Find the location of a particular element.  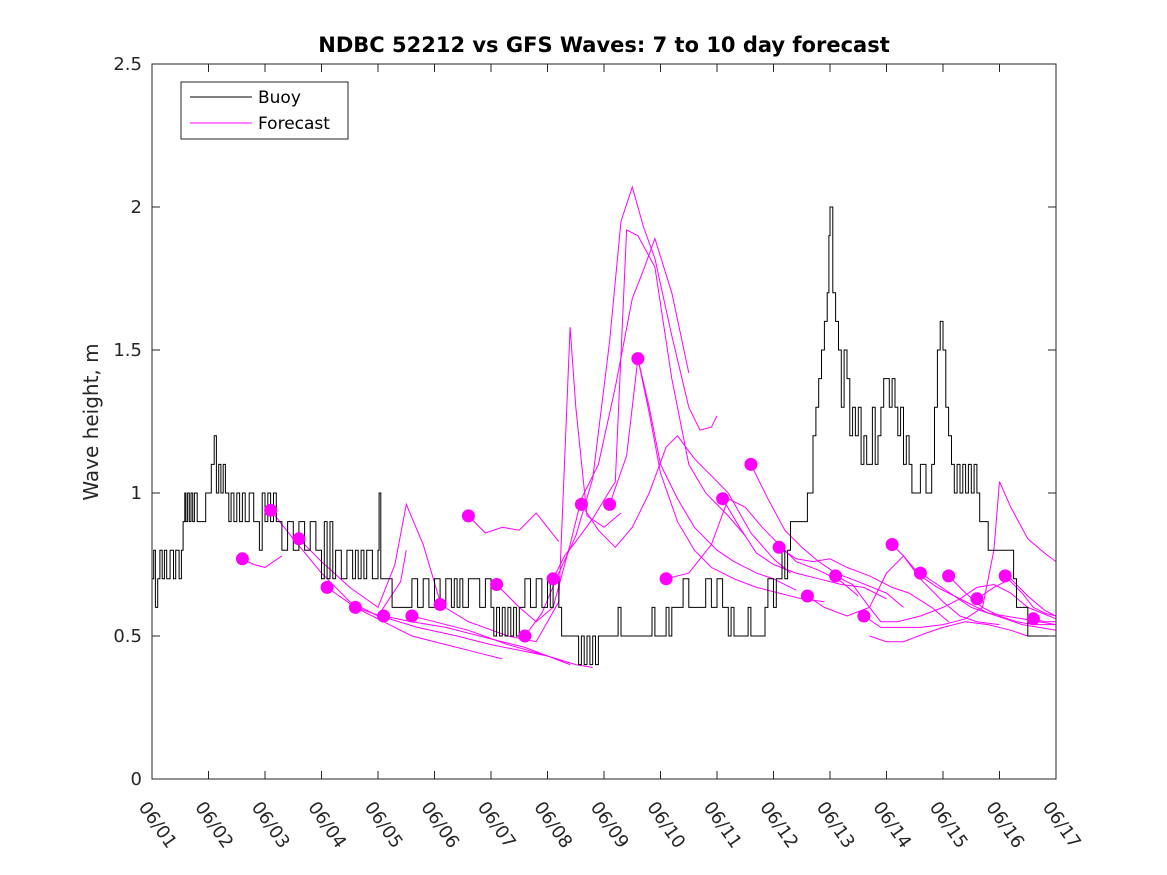

legend-box is located at coordinates (264, 110).